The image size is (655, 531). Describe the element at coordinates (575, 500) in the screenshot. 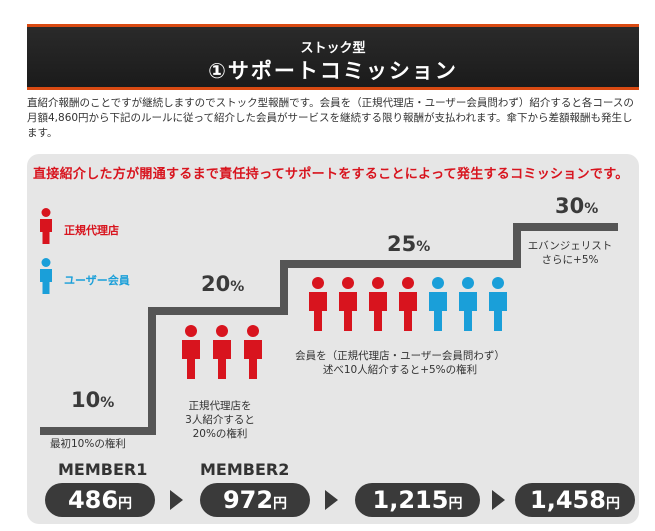

I see `amount-pill-4: 1,458円` at that location.